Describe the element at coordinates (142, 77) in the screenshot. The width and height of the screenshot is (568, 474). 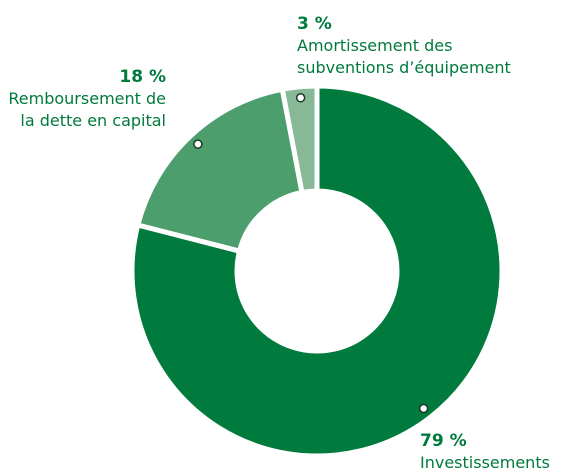
I see `value-label: 18 %` at that location.